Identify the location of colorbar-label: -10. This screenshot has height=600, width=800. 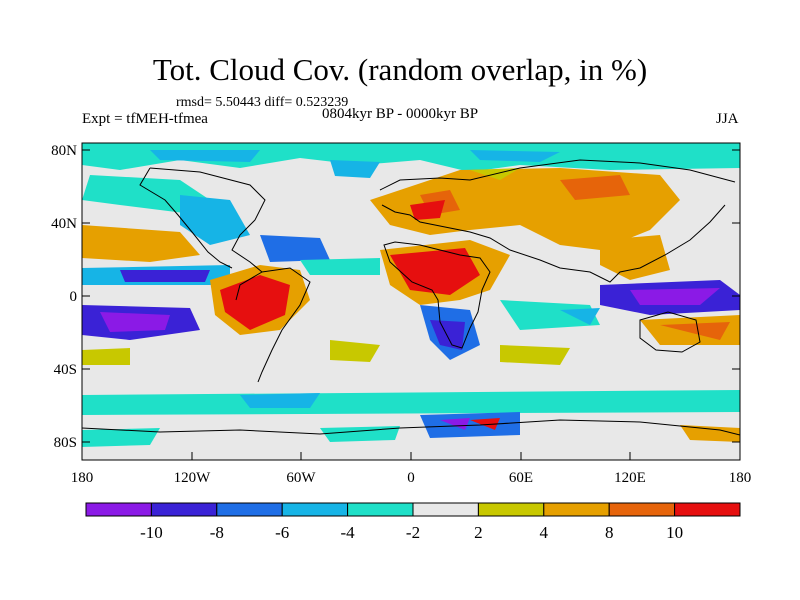
(151, 532).